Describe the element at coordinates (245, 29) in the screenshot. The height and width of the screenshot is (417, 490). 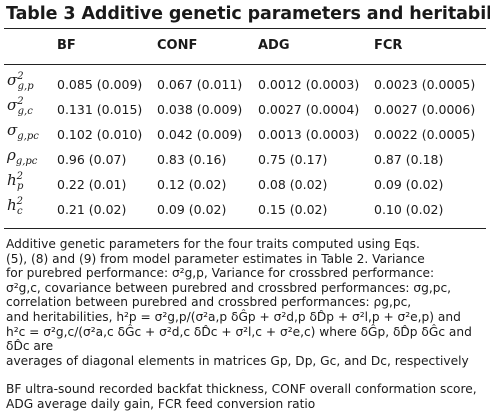
I see `top-rule` at that location.